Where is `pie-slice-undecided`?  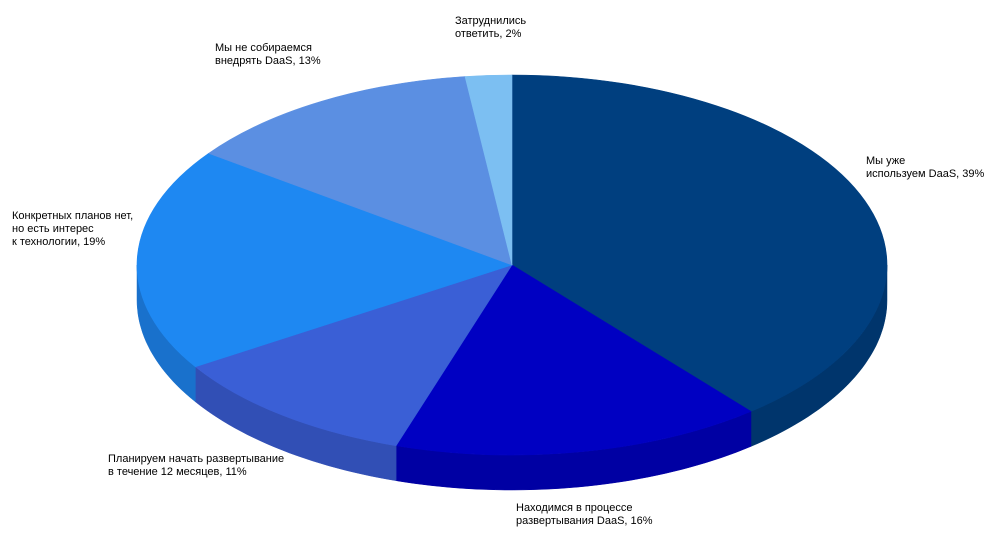 pie-slice-undecided is located at coordinates (488, 170).